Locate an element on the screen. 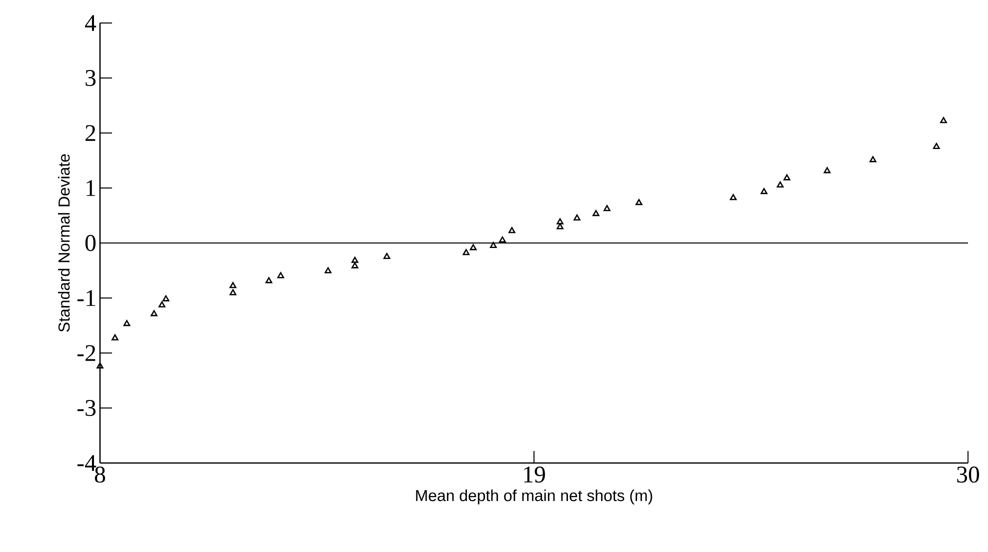 The height and width of the screenshot is (552, 988). y-tick-label: -2 is located at coordinates (86, 353).